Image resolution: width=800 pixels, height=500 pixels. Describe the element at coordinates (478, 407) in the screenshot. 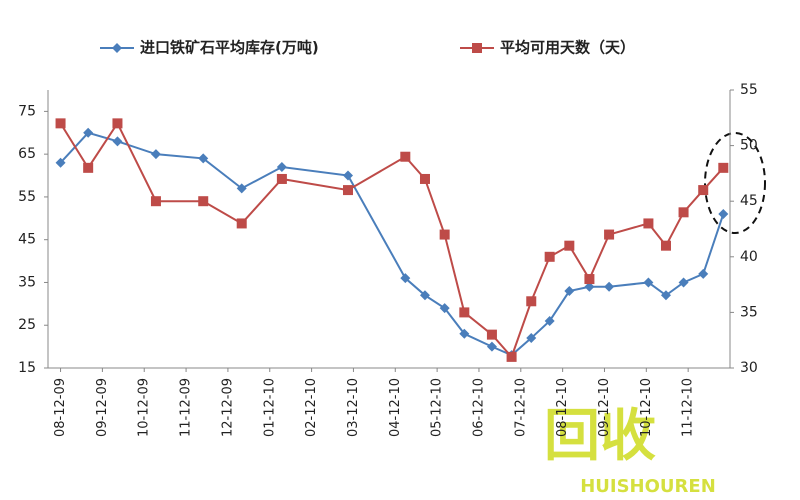

I see `x-tick-label: 06-12-10` at that location.